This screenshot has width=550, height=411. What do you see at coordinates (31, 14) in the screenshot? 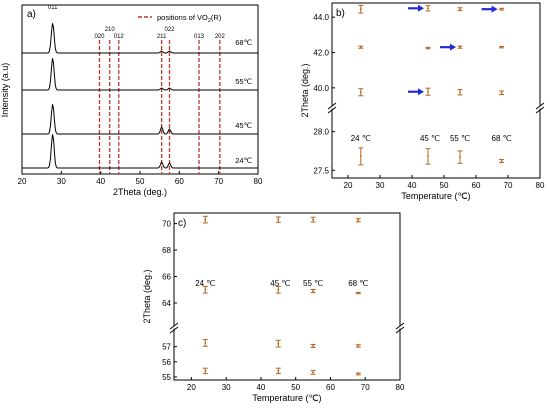
I see `panel-a-label: a)` at bounding box center [31, 14].